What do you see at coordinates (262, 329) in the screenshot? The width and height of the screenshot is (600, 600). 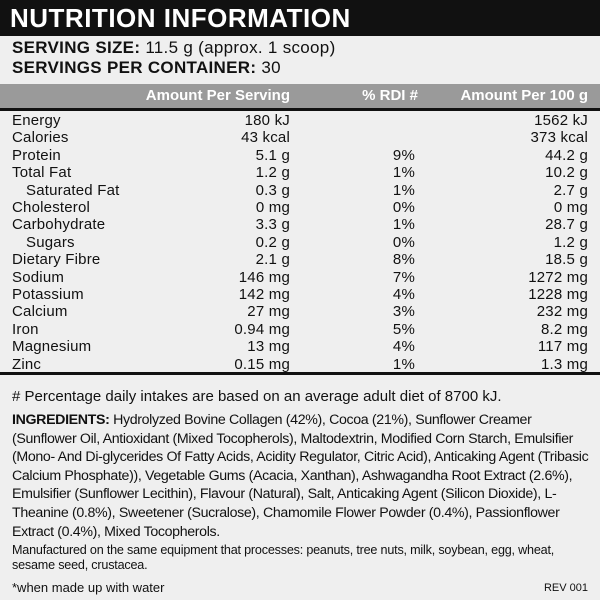 I see `nutrient-value: 0.94 mg` at bounding box center [262, 329].